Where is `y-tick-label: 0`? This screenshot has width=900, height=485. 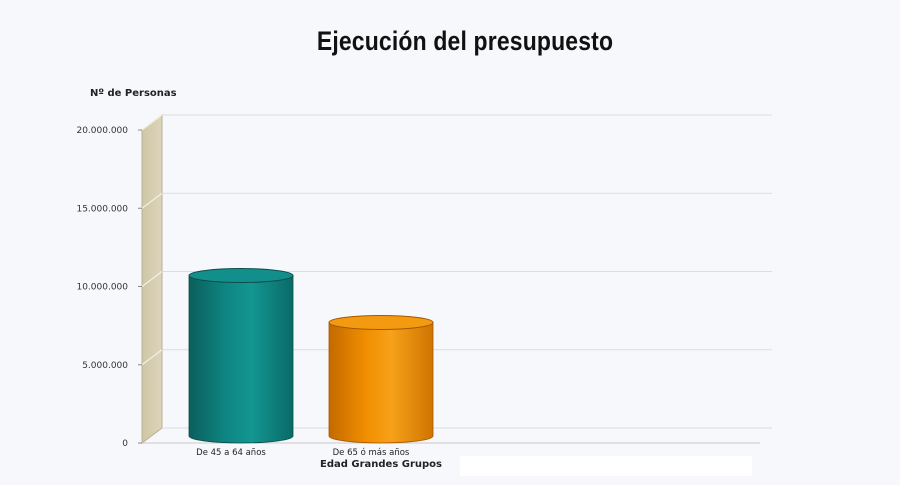
y-tick-label: 0 is located at coordinates (125, 444).